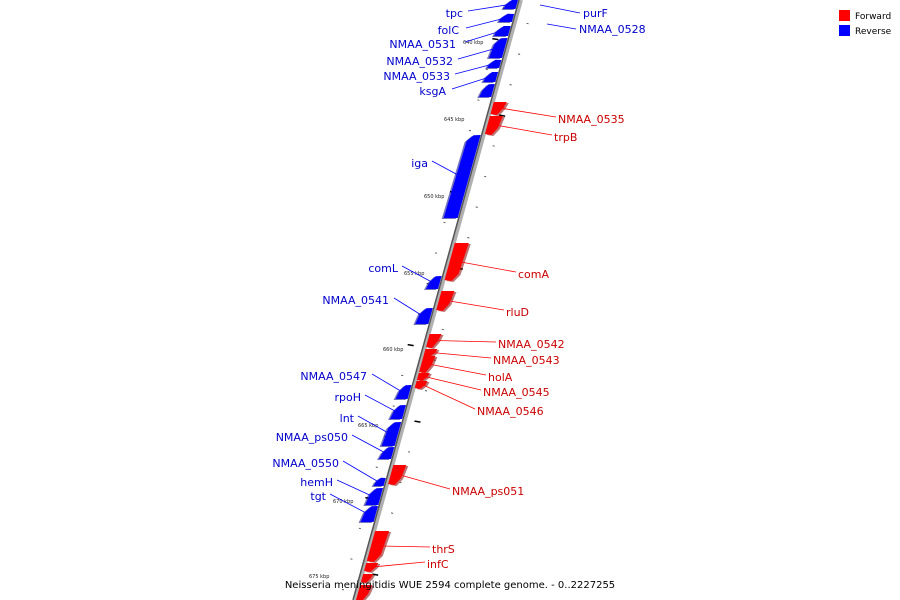 This screenshot has height=600, width=900. I want to click on gene-label-NMAA_0532: NMAA_0532, so click(419, 61).